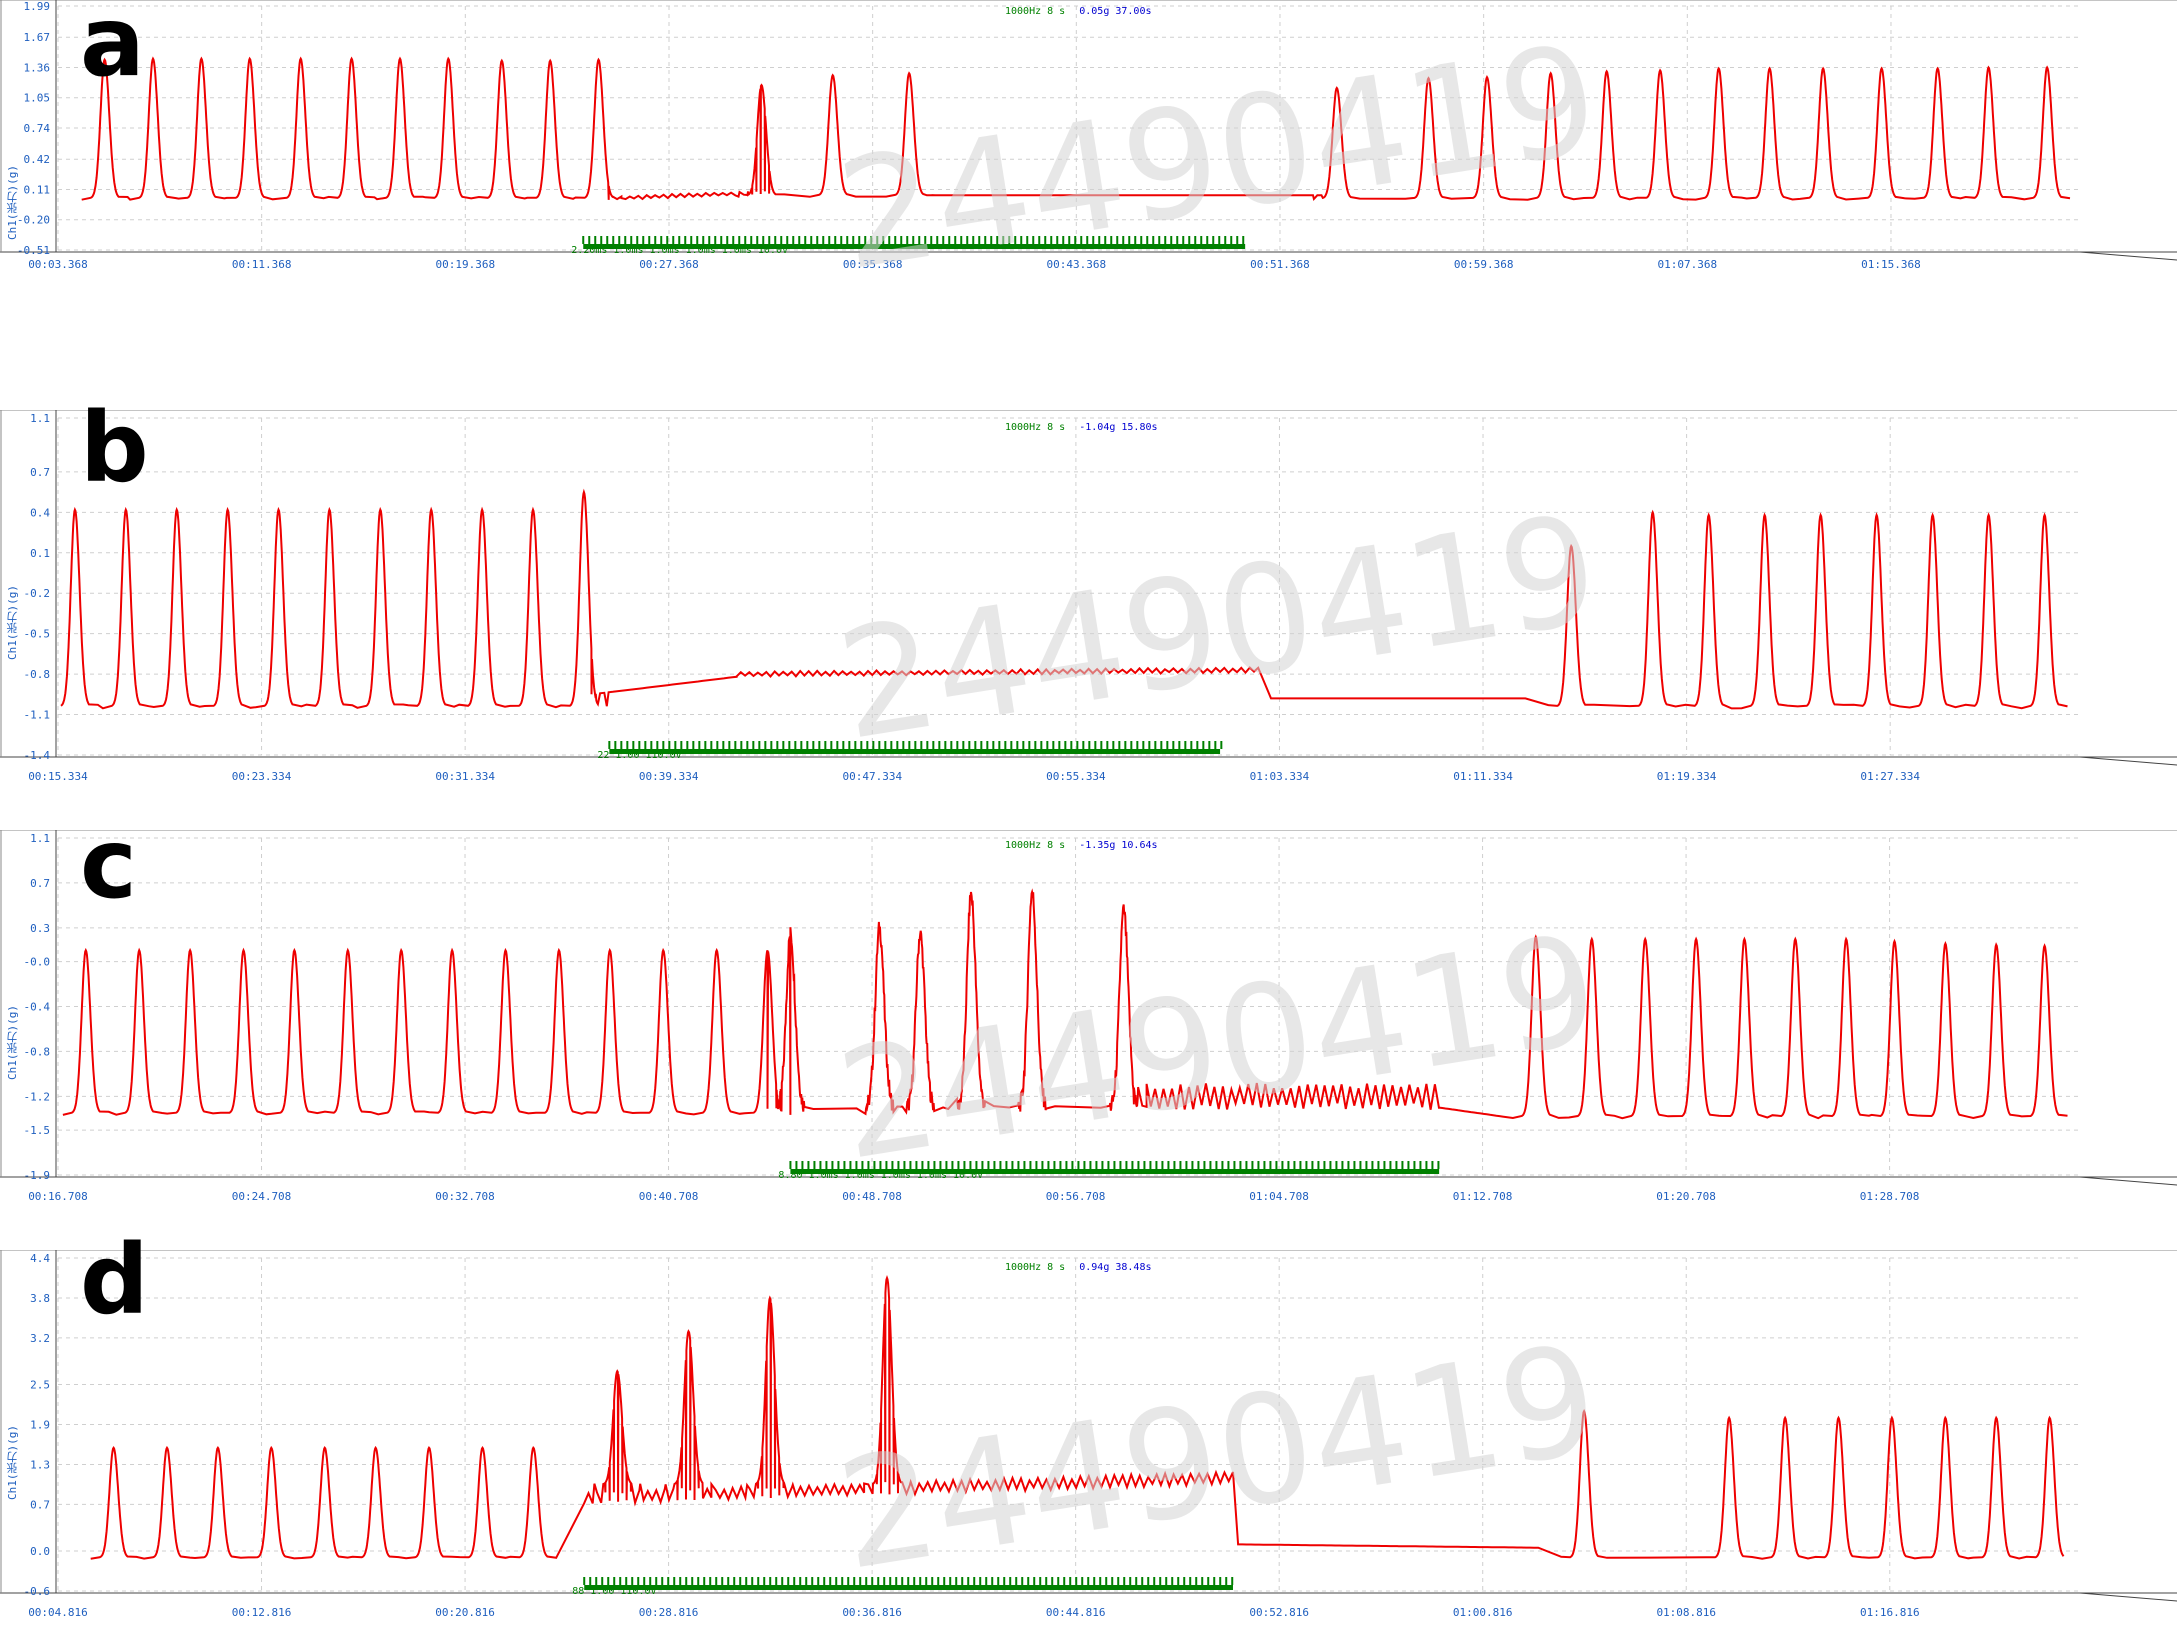 The height and width of the screenshot is (1636, 2177). I want to click on stimulus-label: 8.80 1.0ms 1.0ms 1.0ms 1.0ms 10.0V, so click(880, 1175).